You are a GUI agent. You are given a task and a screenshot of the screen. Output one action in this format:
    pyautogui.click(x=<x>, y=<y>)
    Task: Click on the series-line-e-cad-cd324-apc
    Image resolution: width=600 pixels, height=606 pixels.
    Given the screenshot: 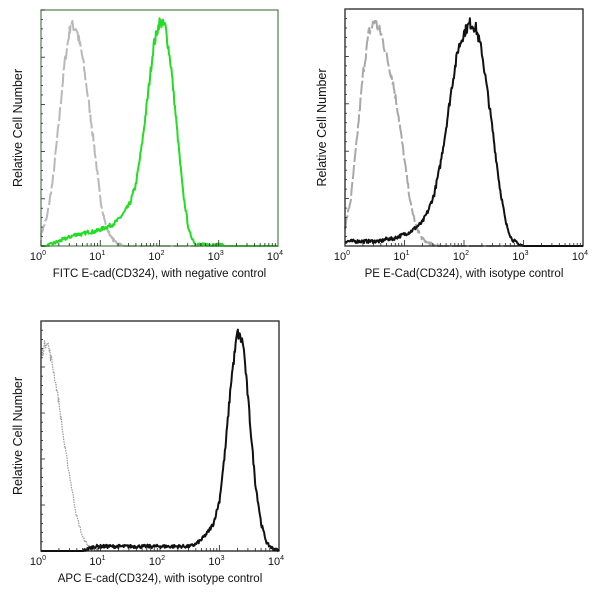 What is the action you would take?
    pyautogui.click(x=160, y=440)
    